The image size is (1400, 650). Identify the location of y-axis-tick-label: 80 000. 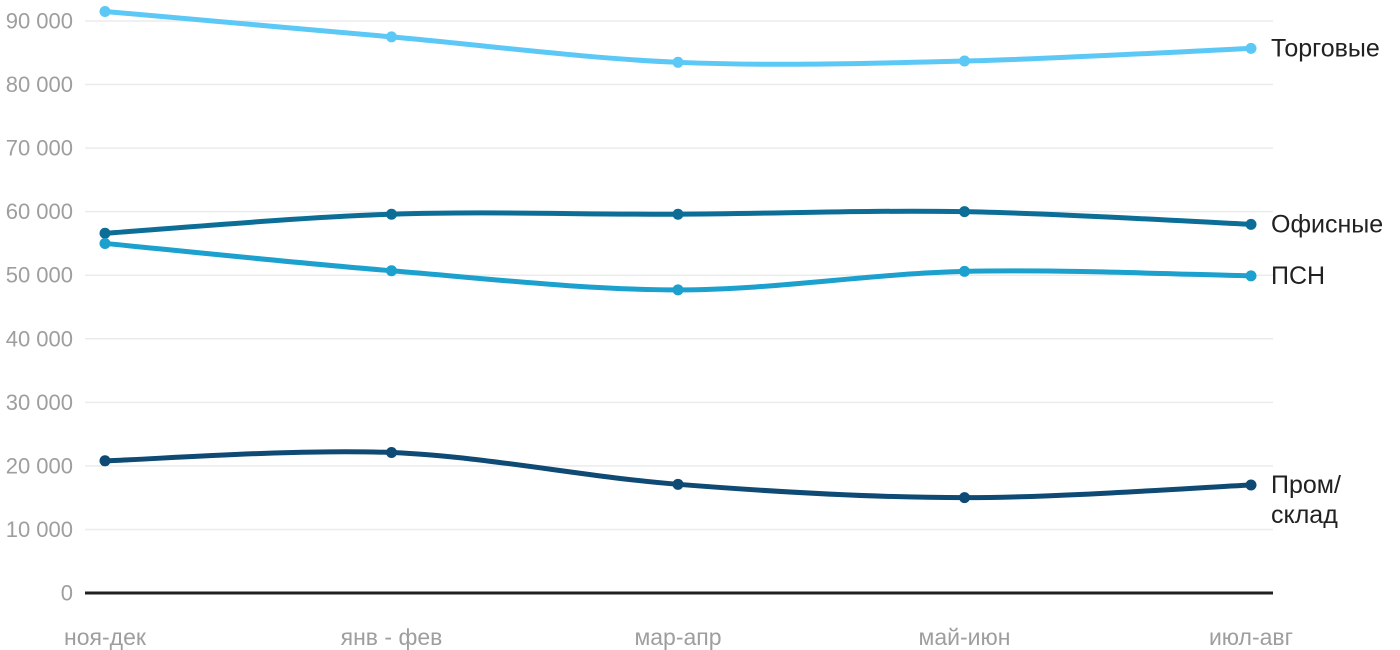
(39, 84).